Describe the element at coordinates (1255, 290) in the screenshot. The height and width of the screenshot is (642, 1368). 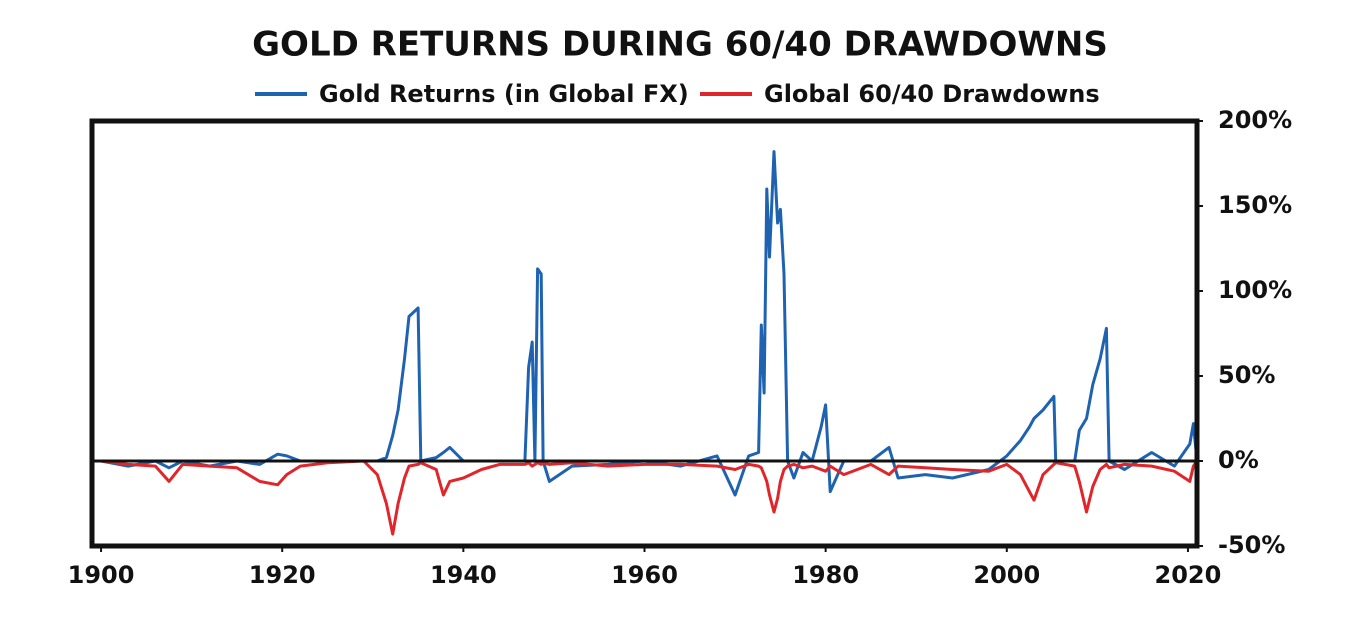
I see `y-tick-label: 100%` at that location.